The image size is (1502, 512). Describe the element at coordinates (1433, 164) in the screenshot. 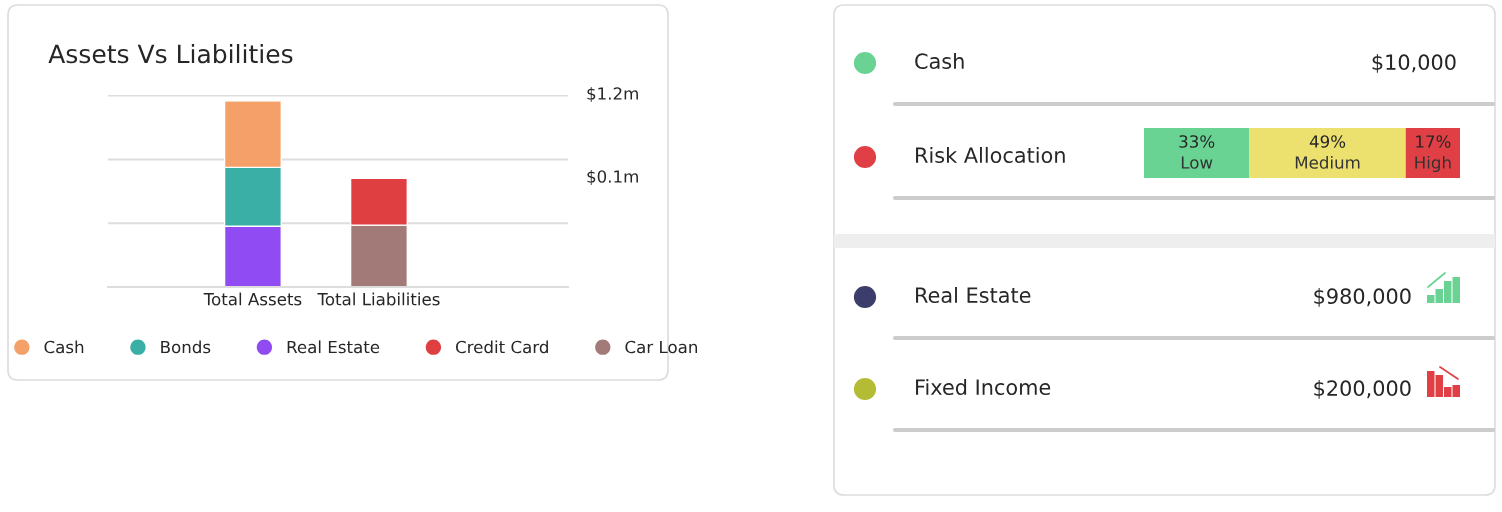

I see `series-label: High` at that location.